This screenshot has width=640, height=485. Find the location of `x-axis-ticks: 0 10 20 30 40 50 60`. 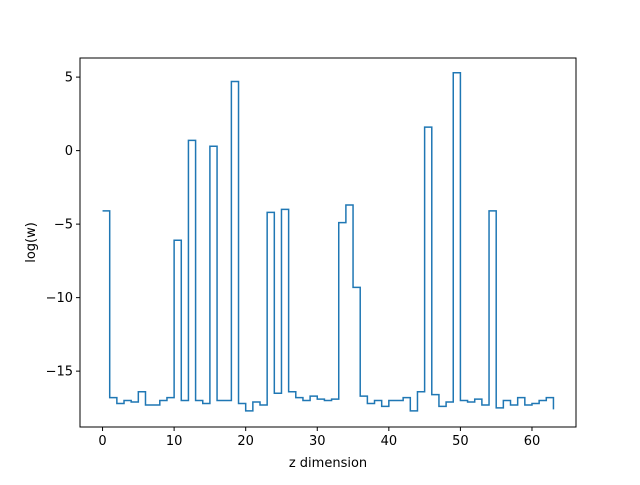

x-axis-ticks: 0 10 20 30 40 50 60 is located at coordinates (319, 438).